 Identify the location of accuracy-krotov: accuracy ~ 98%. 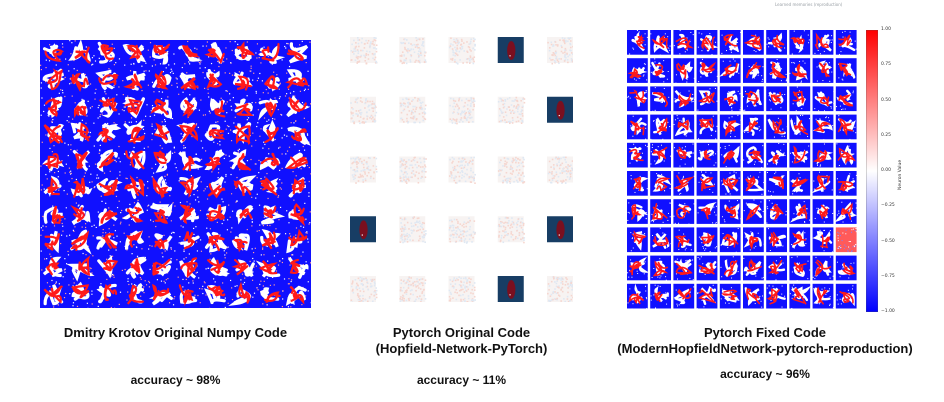
(175, 380).